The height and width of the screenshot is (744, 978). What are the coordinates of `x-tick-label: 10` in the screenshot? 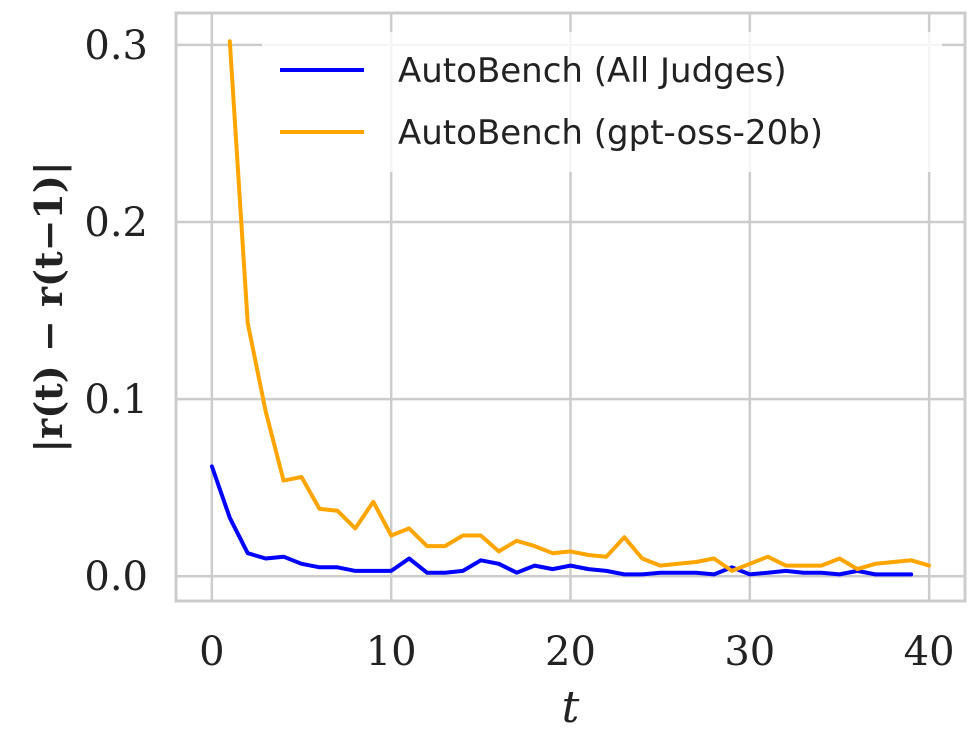 It's located at (391, 652).